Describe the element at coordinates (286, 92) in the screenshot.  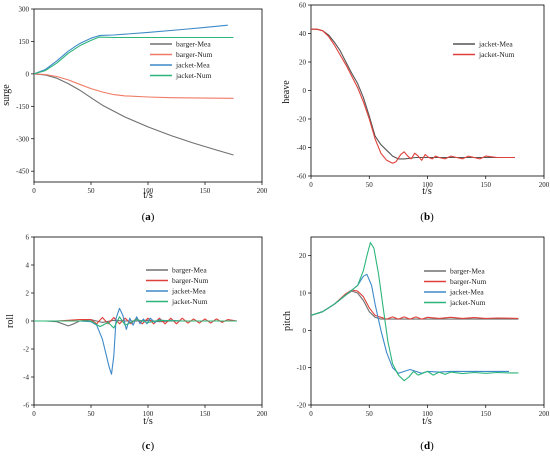
I see `y-axis-label: heave` at that location.